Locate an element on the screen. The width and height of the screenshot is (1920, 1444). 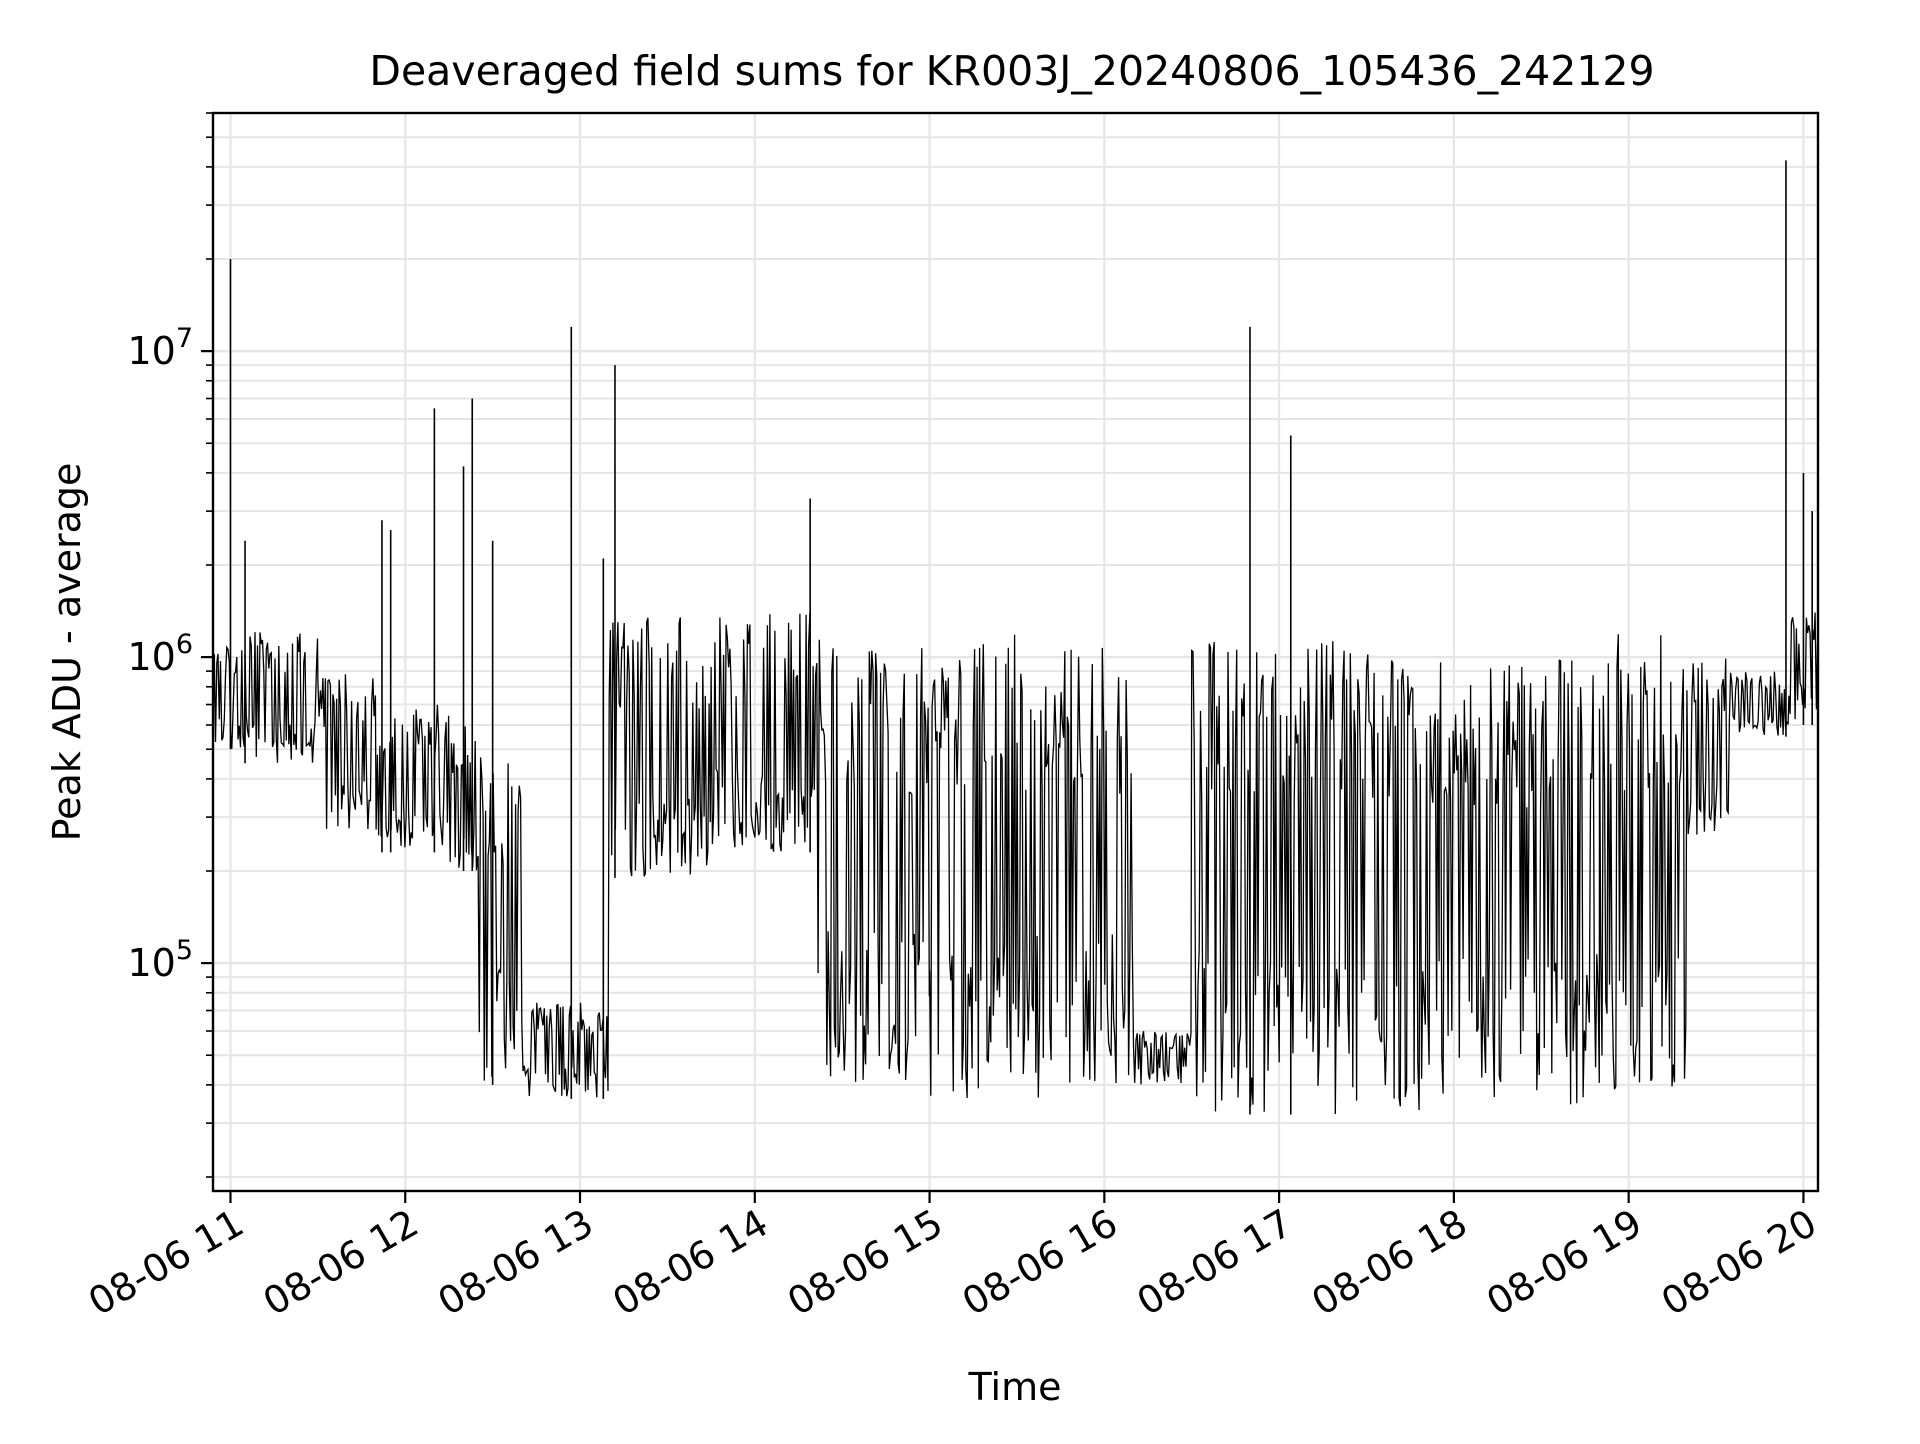
x-tick-label: 08-06 14 is located at coordinates (690, 1263).